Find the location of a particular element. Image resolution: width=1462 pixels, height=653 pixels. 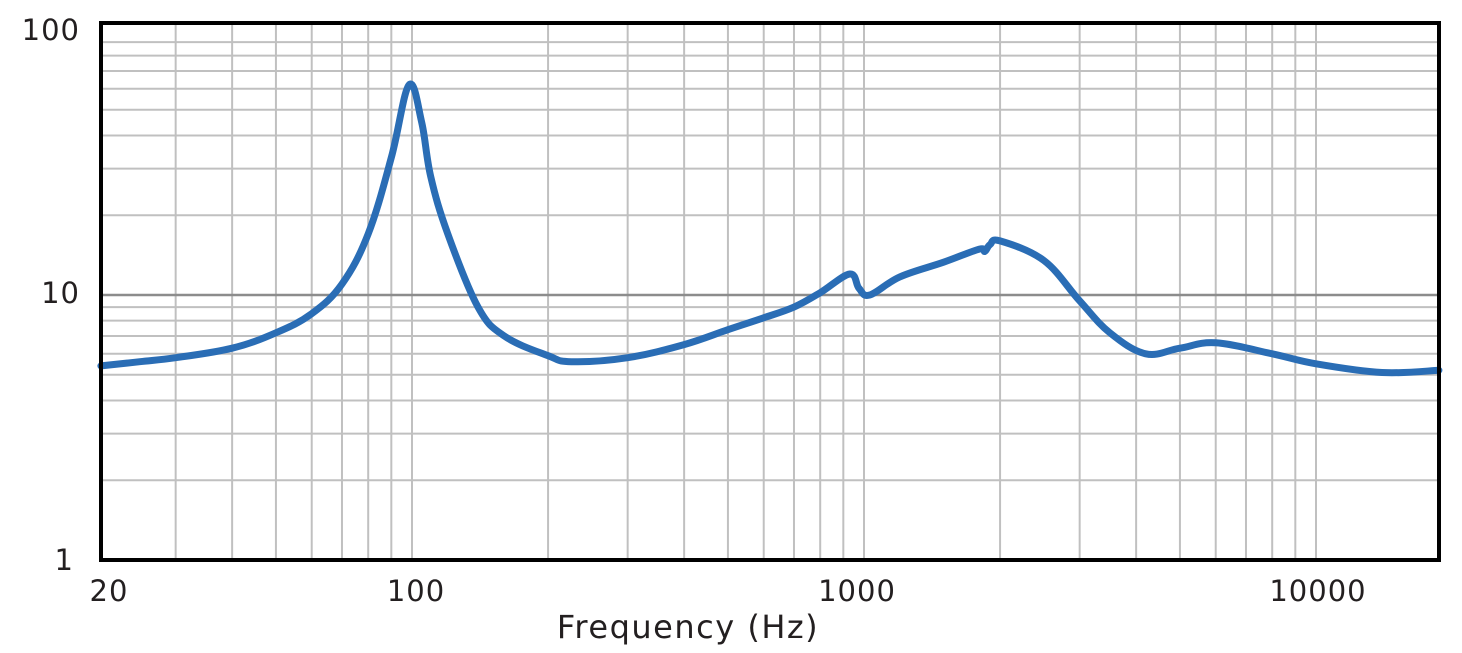

x-axis-title: Frequency (Hz) is located at coordinates (688, 627).